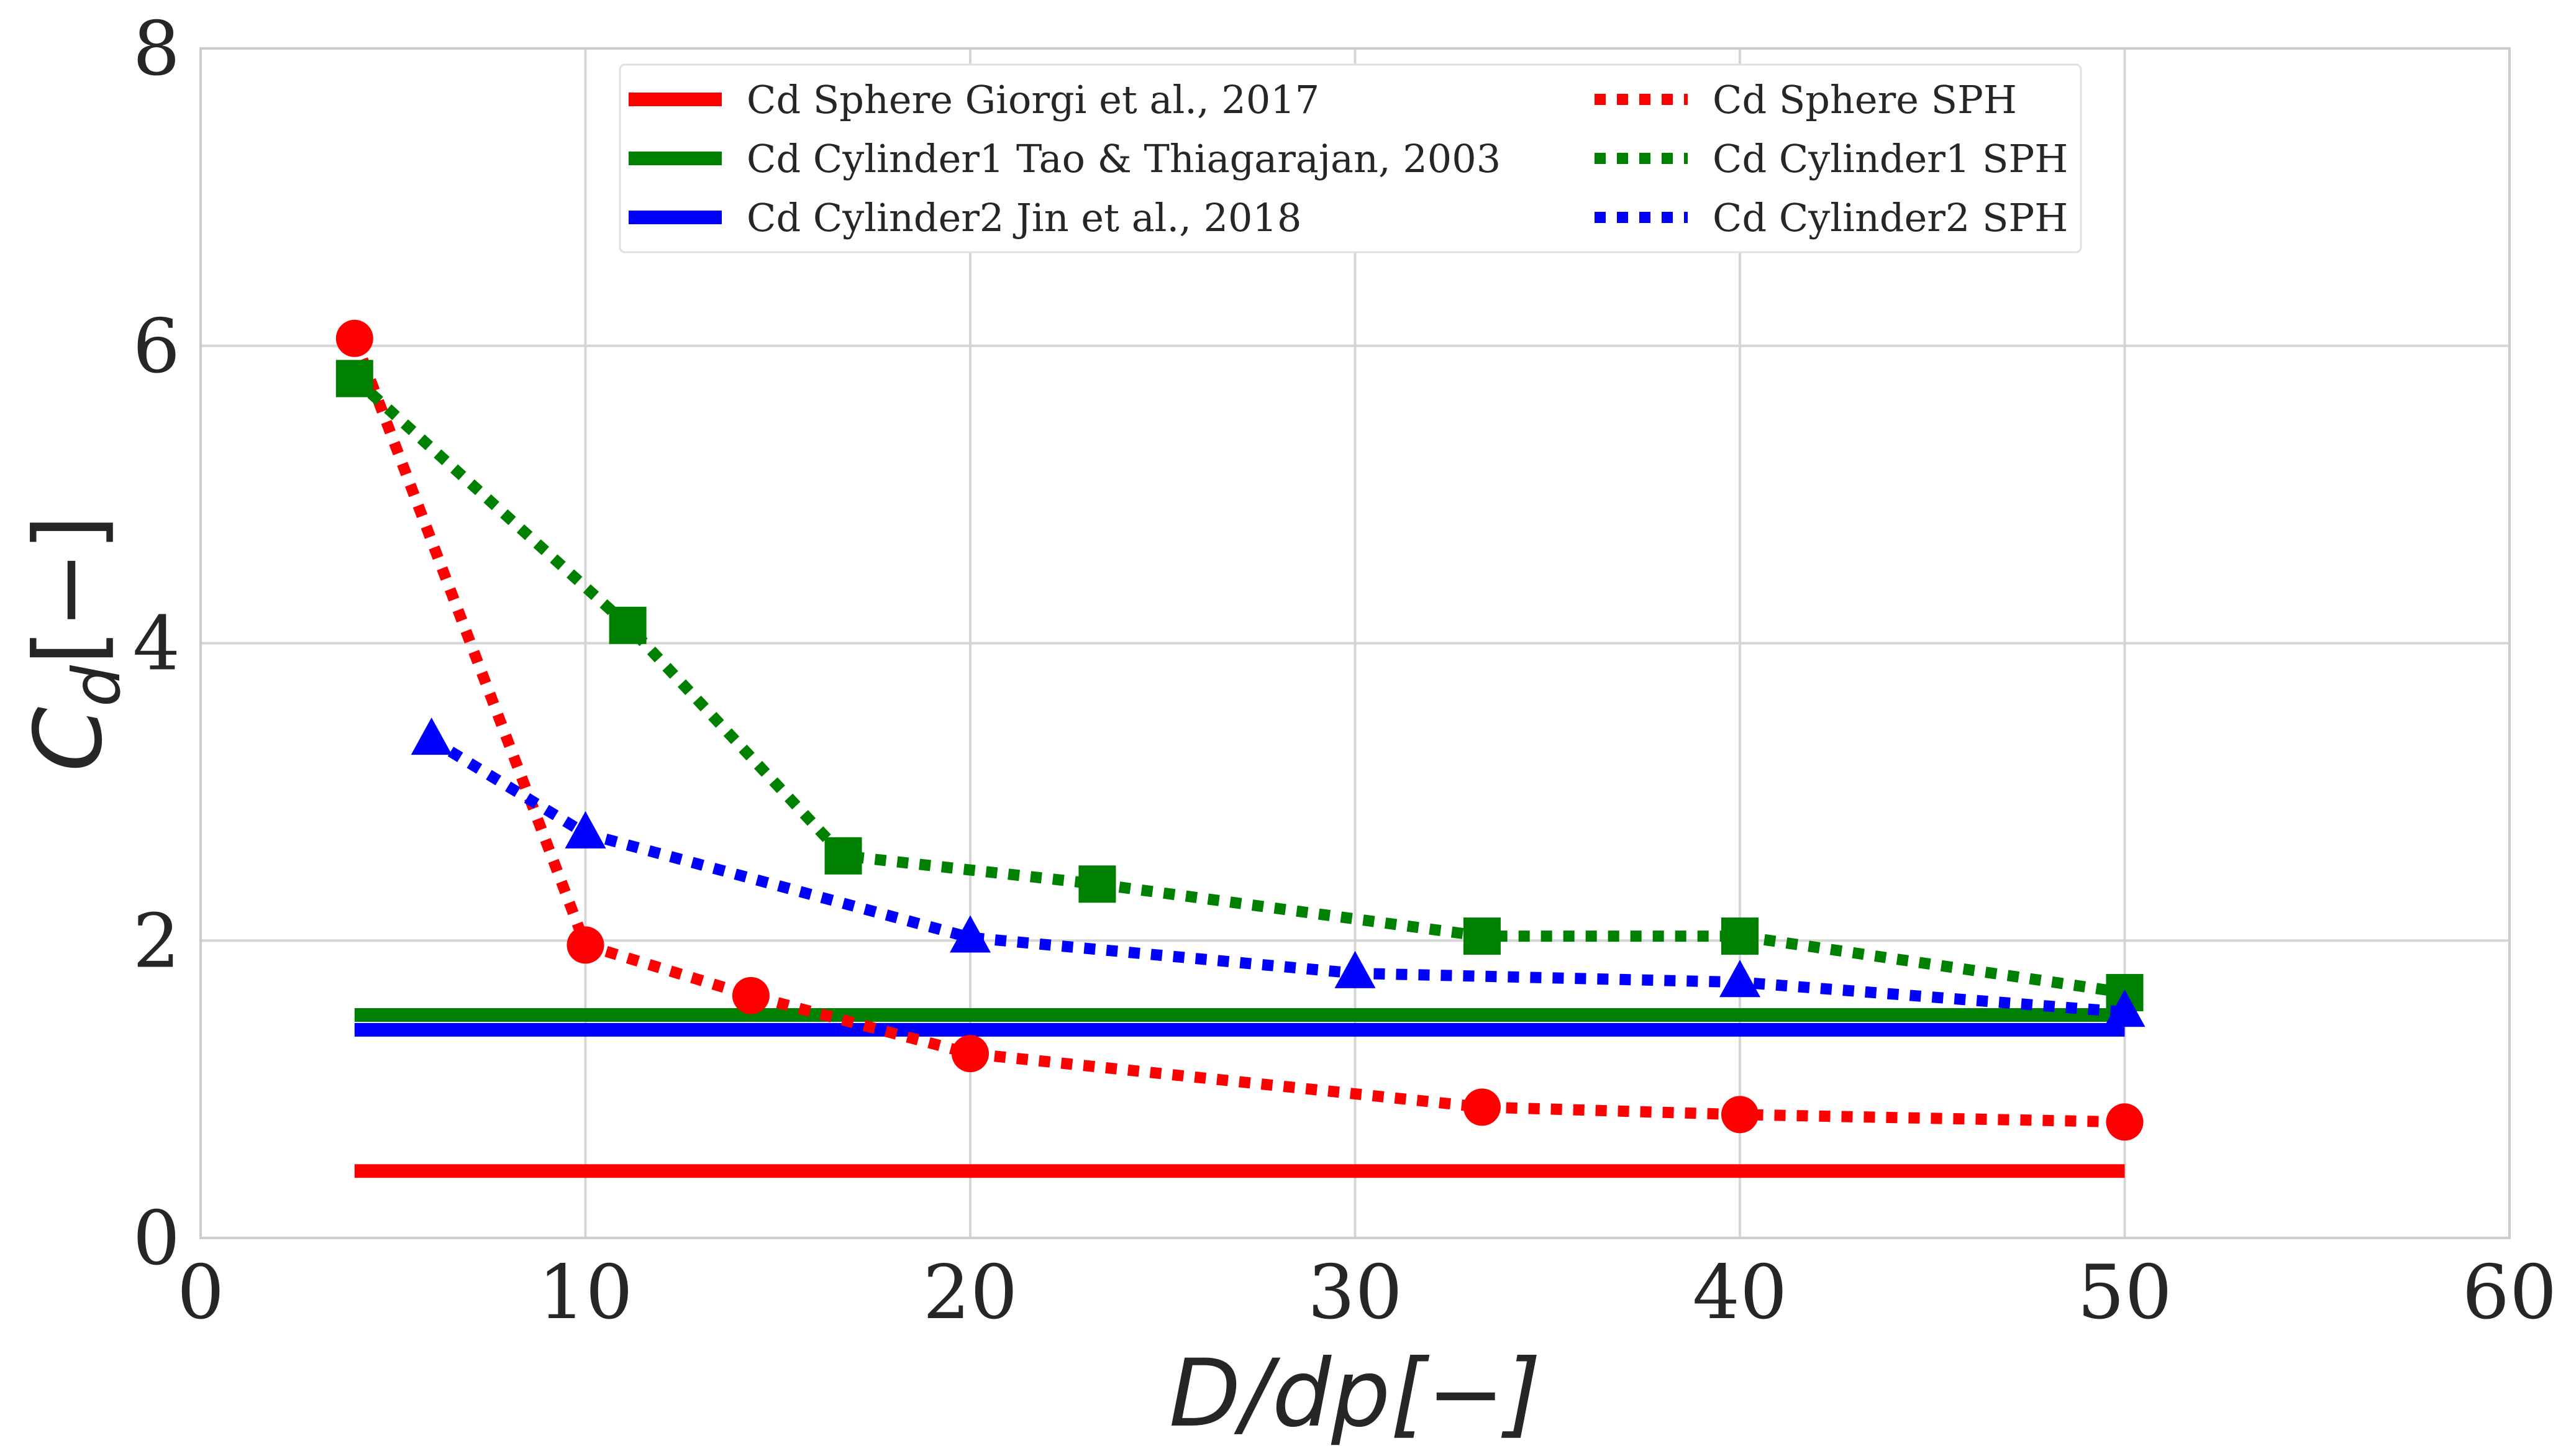 This screenshot has height=1456, width=2571. Describe the element at coordinates (1891, 218) in the screenshot. I see `legend-label: Cd Cylinder2 SPH` at that location.